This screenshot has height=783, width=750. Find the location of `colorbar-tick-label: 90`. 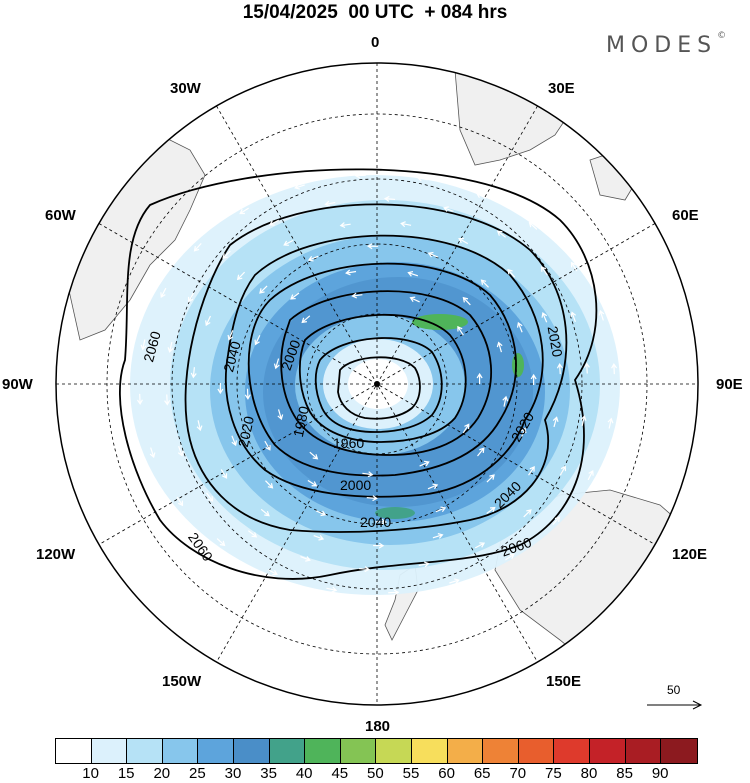

colorbar-tick-label: 90 is located at coordinates (660, 773).